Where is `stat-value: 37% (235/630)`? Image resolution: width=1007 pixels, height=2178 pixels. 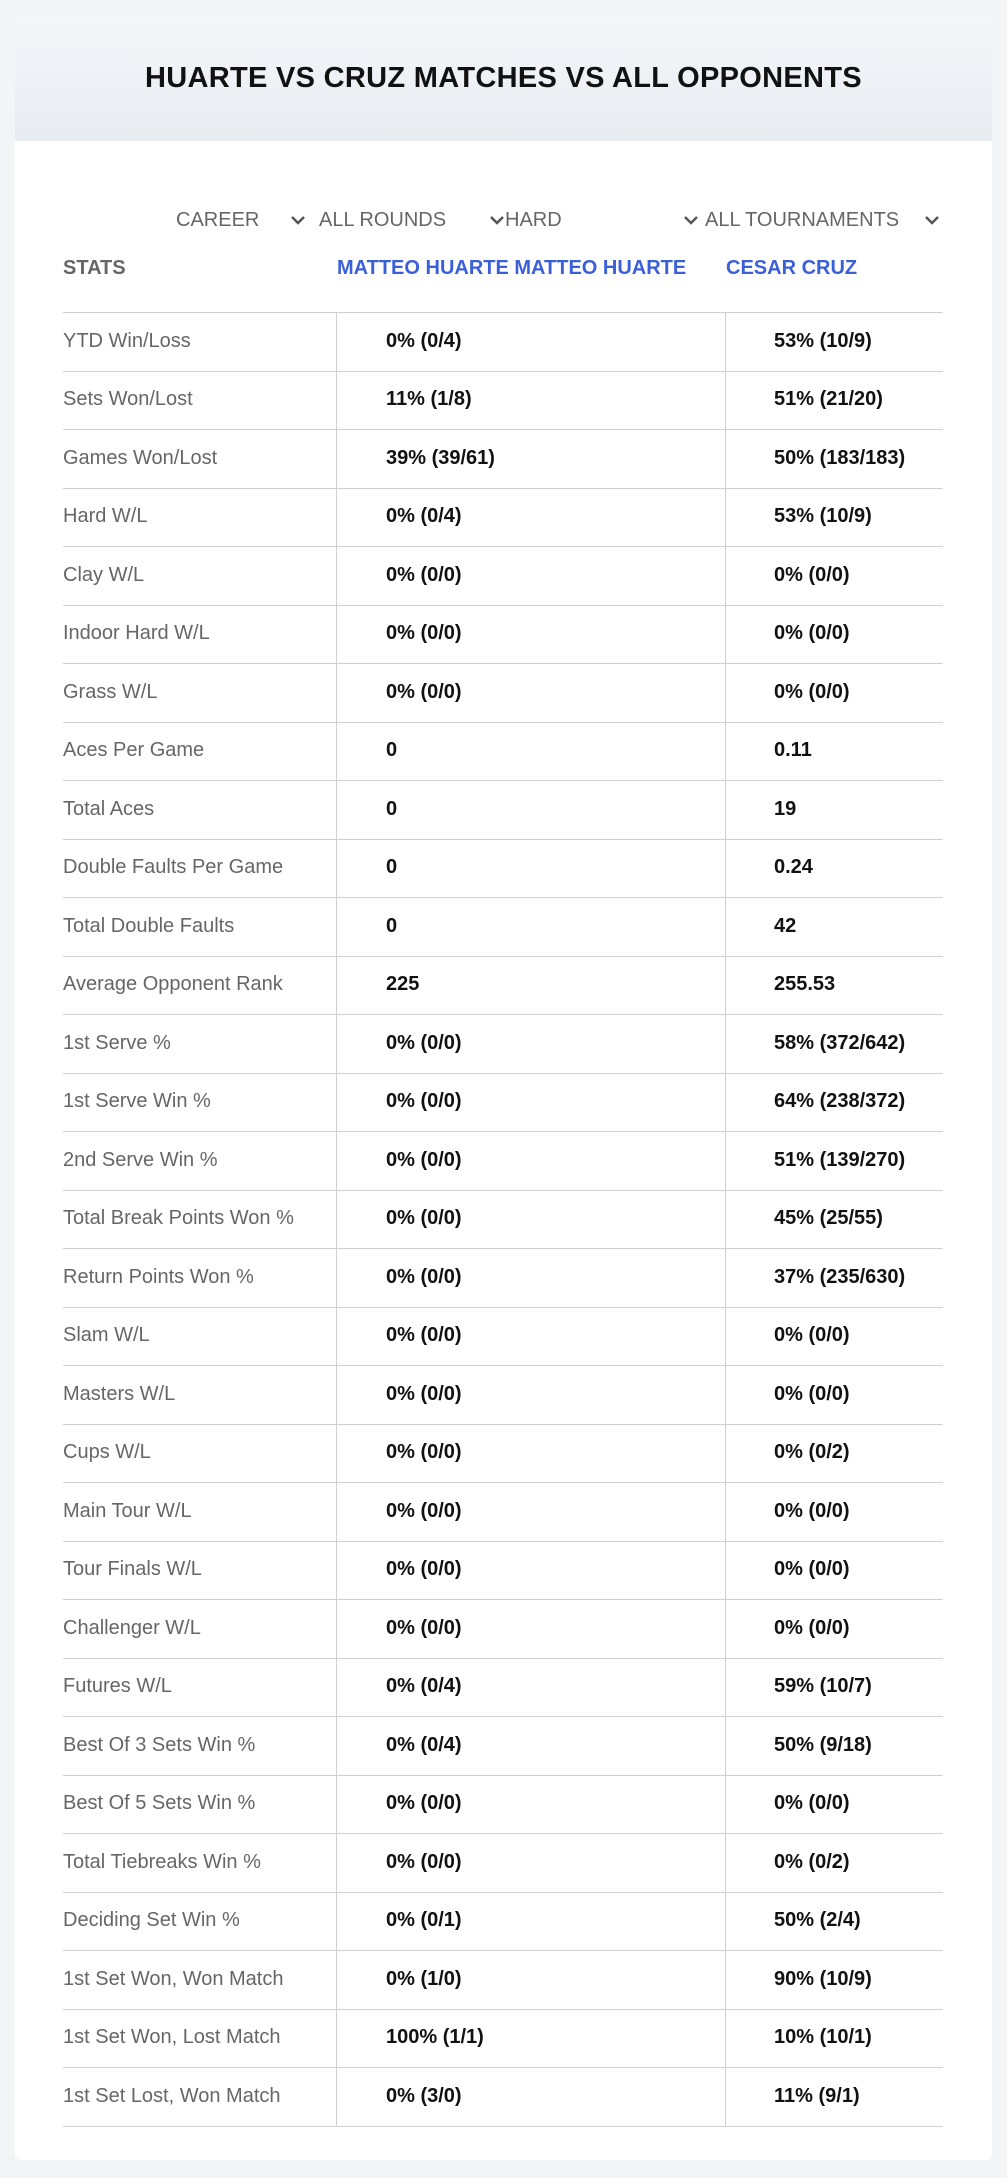
stat-value: 37% (235/630) is located at coordinates (840, 1276).